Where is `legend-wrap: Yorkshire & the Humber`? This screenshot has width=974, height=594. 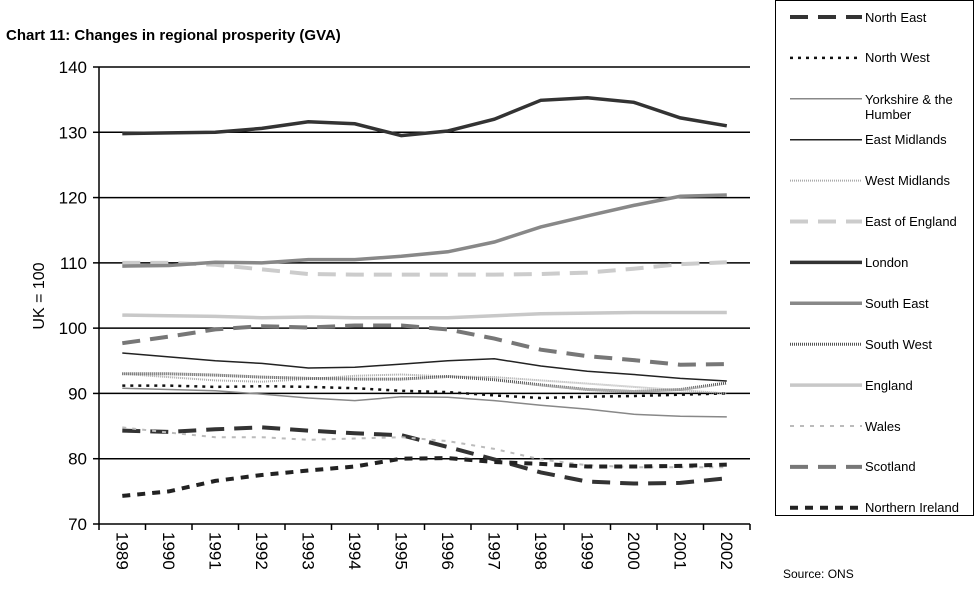
legend-wrap: Yorkshire & the Humber is located at coordinates (919, 99).